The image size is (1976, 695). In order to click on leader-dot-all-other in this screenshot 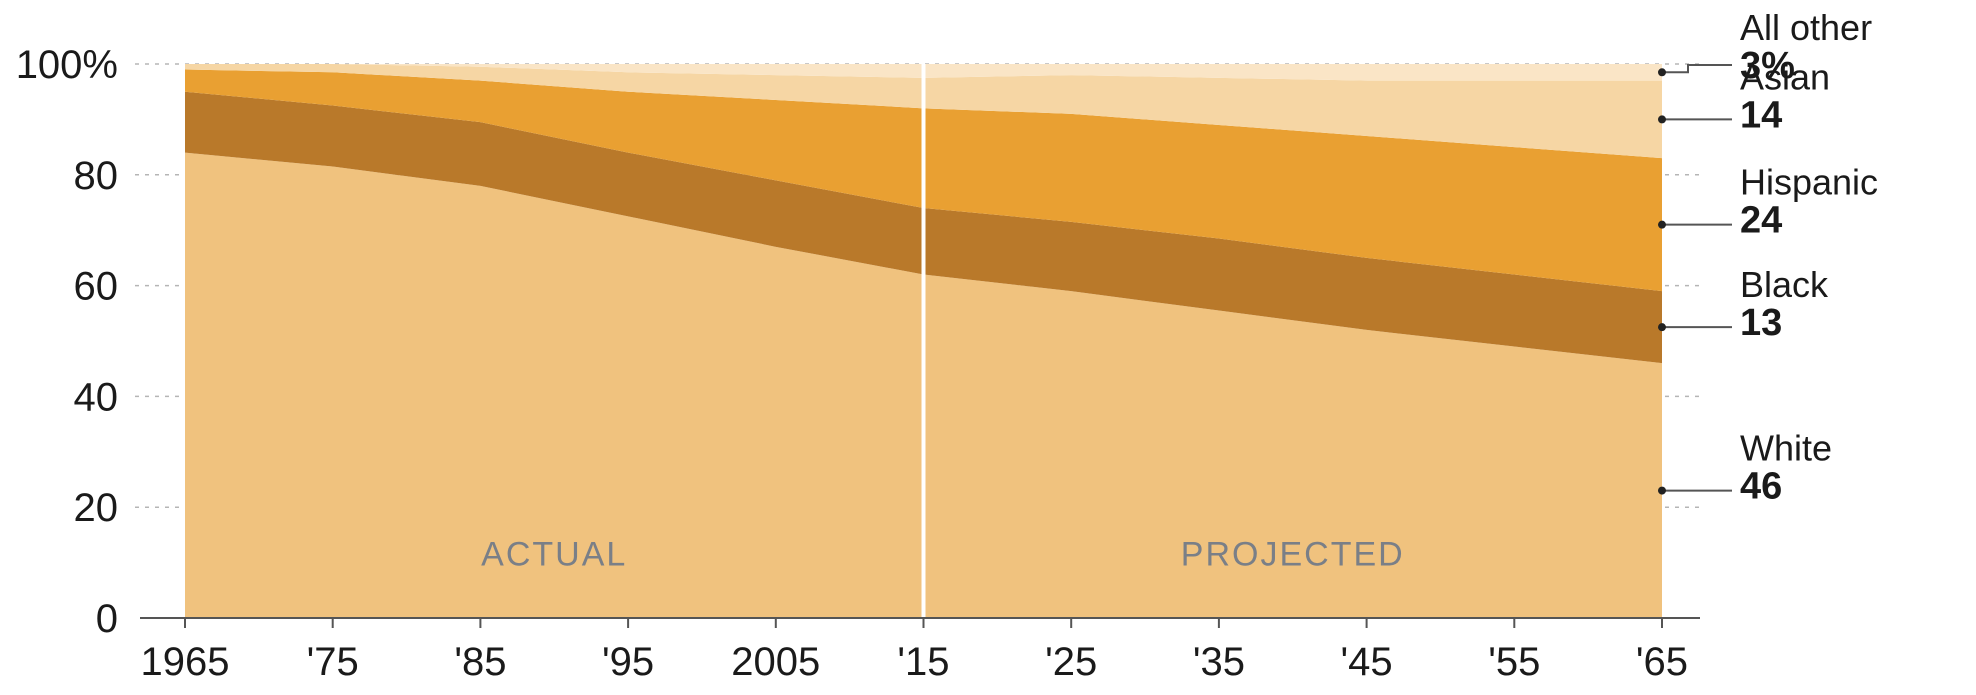, I will do `click(1662, 72)`.